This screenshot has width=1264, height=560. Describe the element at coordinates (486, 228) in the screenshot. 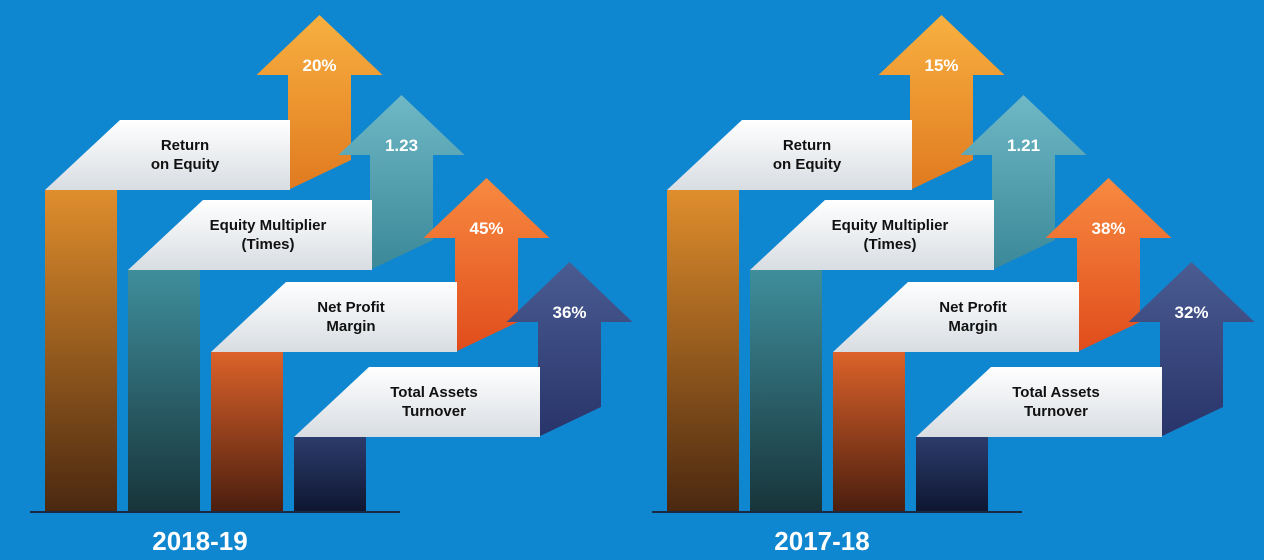

I see `item-value: 45%` at that location.